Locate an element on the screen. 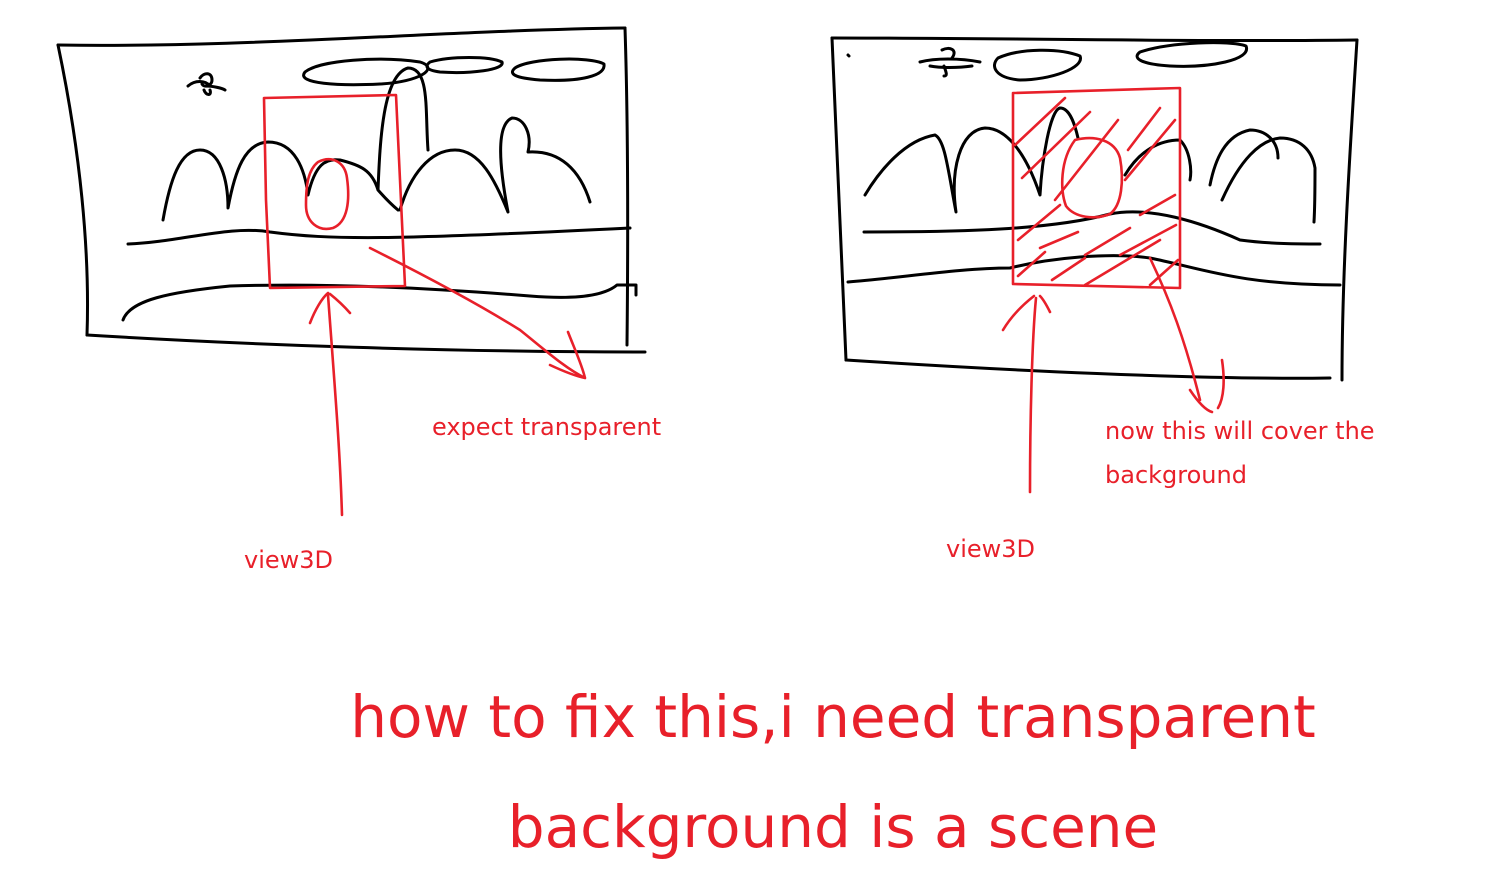 This screenshot has height=890, width=1486. right-hatching is located at coordinates (1096, 191).